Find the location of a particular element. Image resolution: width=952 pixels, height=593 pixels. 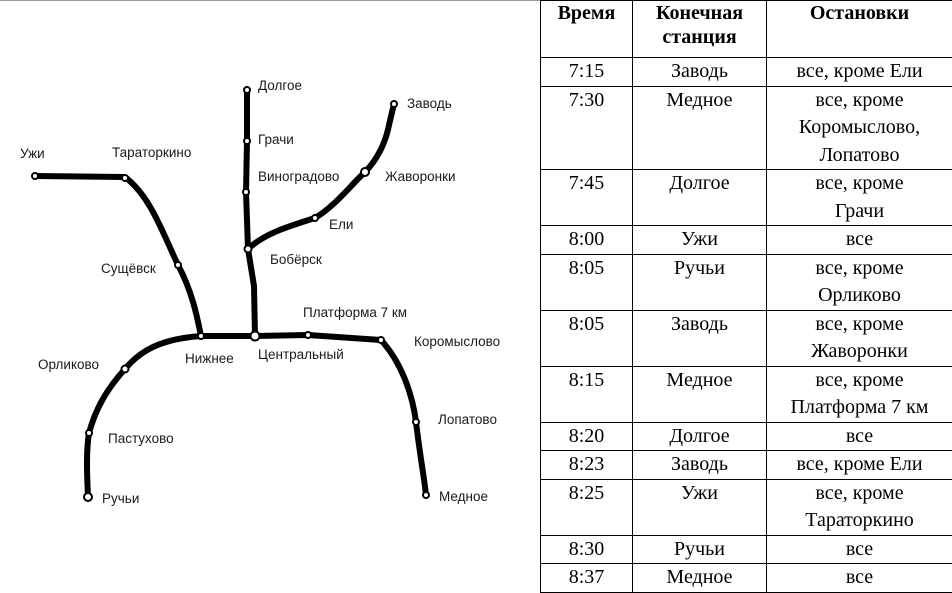

station-nizhnee-marker is located at coordinates (201, 336).